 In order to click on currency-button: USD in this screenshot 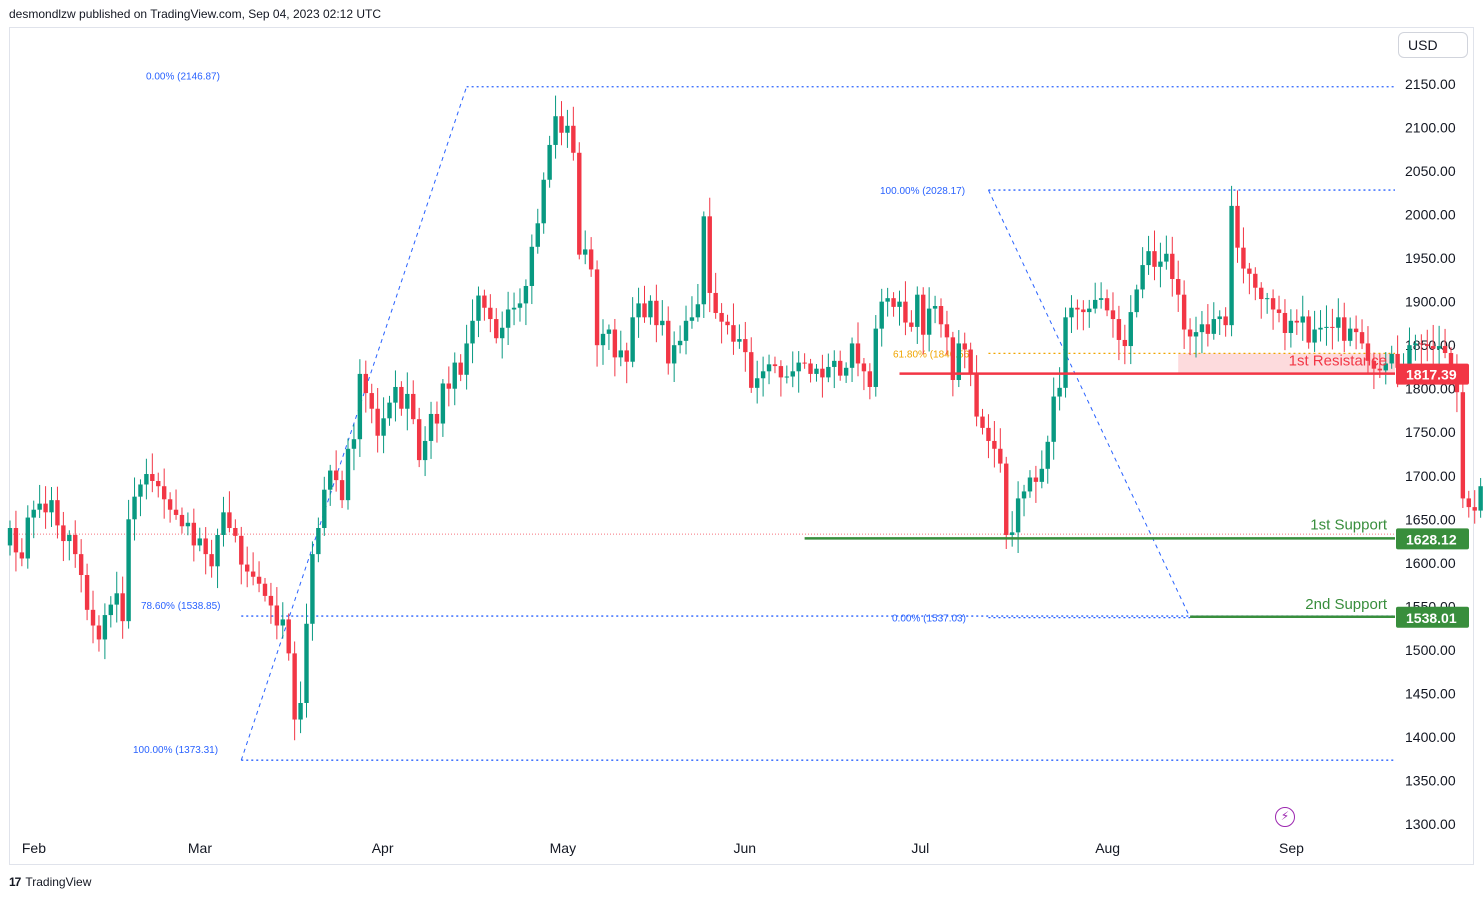, I will do `click(1433, 45)`.